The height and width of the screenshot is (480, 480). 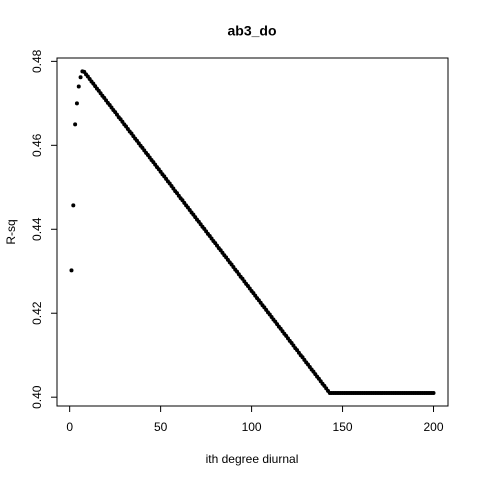 I want to click on y-axis-label: R-sq, so click(x=11, y=231).